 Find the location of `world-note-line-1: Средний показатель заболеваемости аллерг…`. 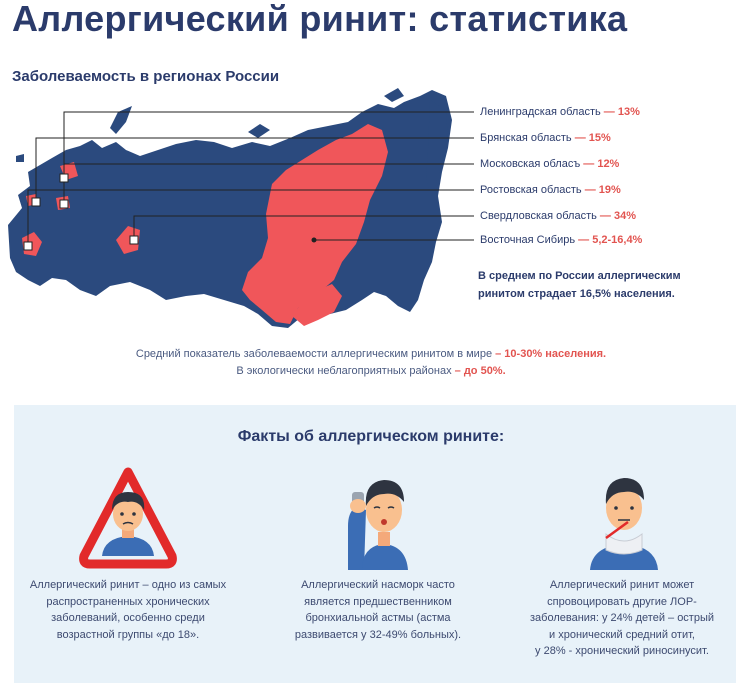

world-note-line-1: Средний показатель заболеваемости аллерг… is located at coordinates (371, 354).